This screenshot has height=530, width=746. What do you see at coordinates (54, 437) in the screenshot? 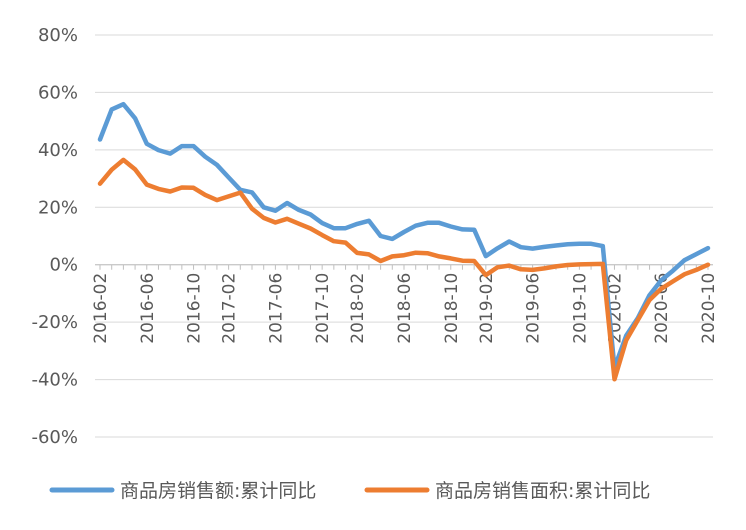
I see `y-tick-label: -60%` at bounding box center [54, 437].